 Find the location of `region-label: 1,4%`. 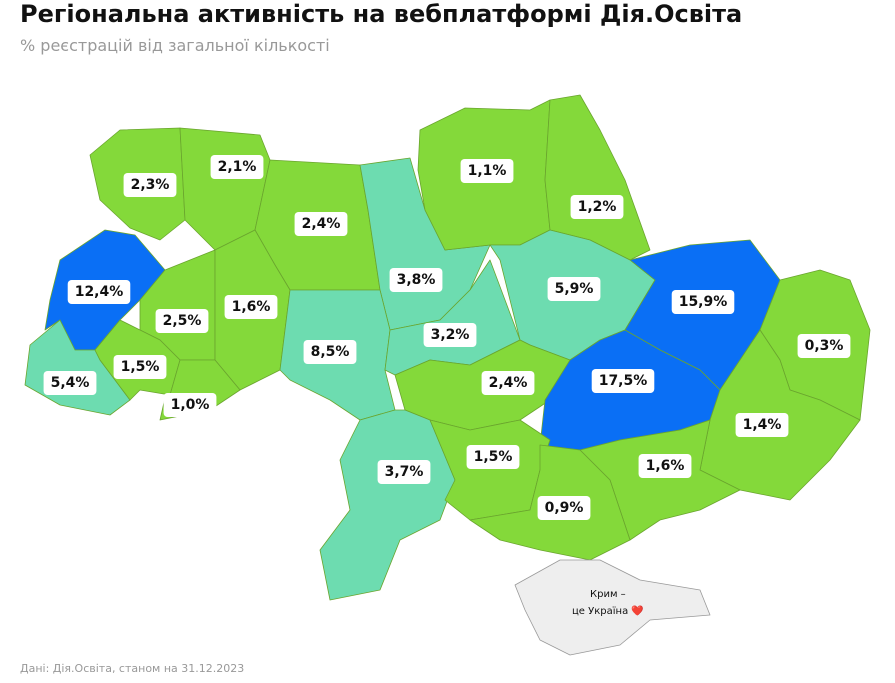

region-label: 1,4% is located at coordinates (762, 425).